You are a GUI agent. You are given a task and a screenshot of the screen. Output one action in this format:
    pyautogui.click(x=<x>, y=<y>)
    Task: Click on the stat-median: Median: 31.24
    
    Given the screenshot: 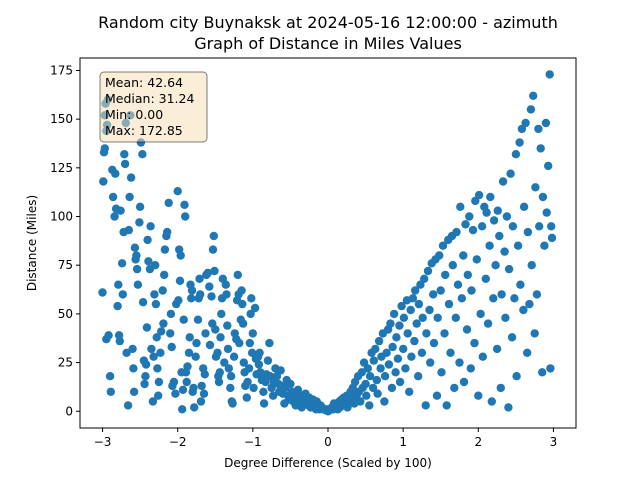 What is the action you would take?
    pyautogui.click(x=149, y=98)
    